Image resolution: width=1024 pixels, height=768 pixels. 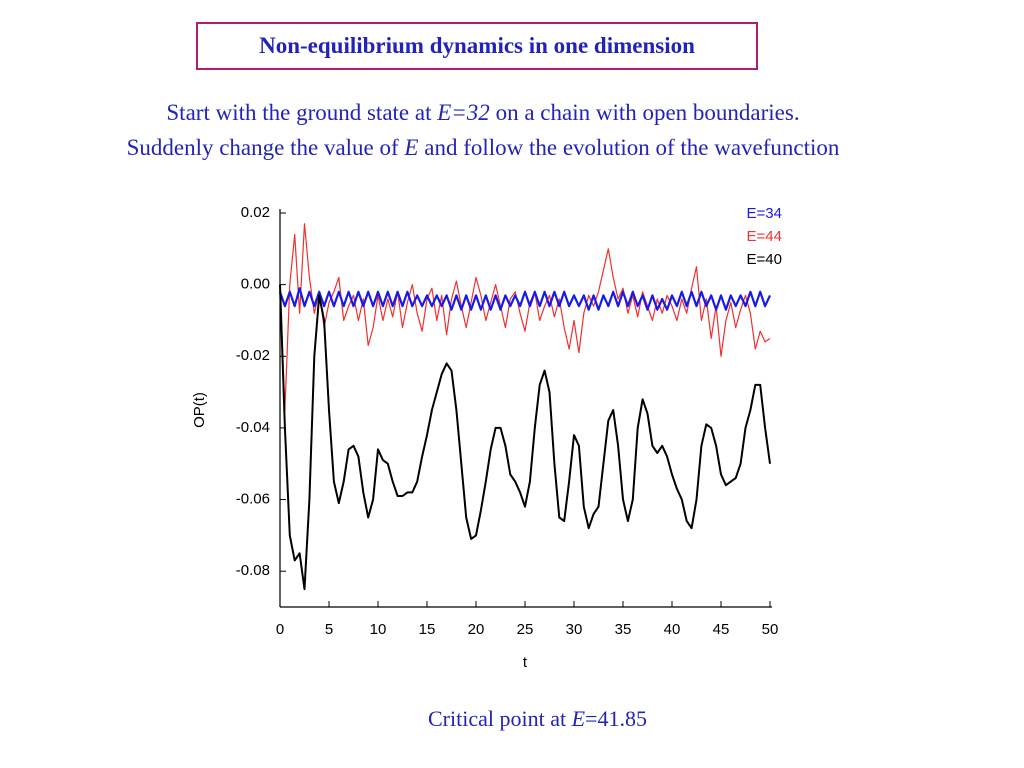 I want to click on text: =41.85, so click(x=616, y=718).